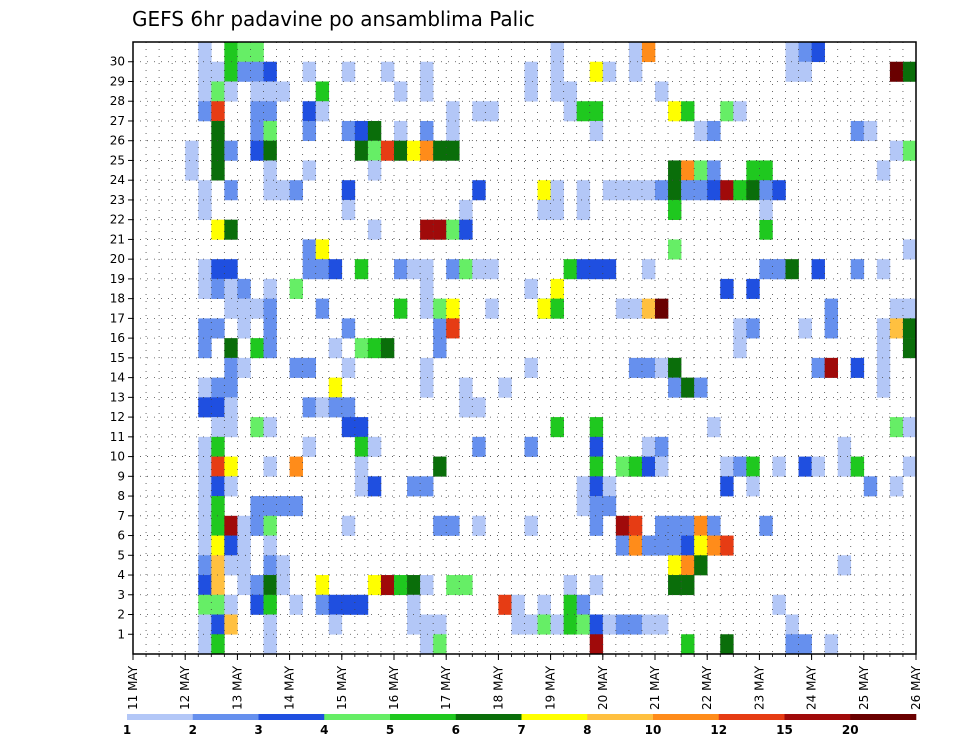 The height and width of the screenshot is (742, 960). Describe the element at coordinates (784, 730) in the screenshot. I see `colorbar-label: 15` at that location.